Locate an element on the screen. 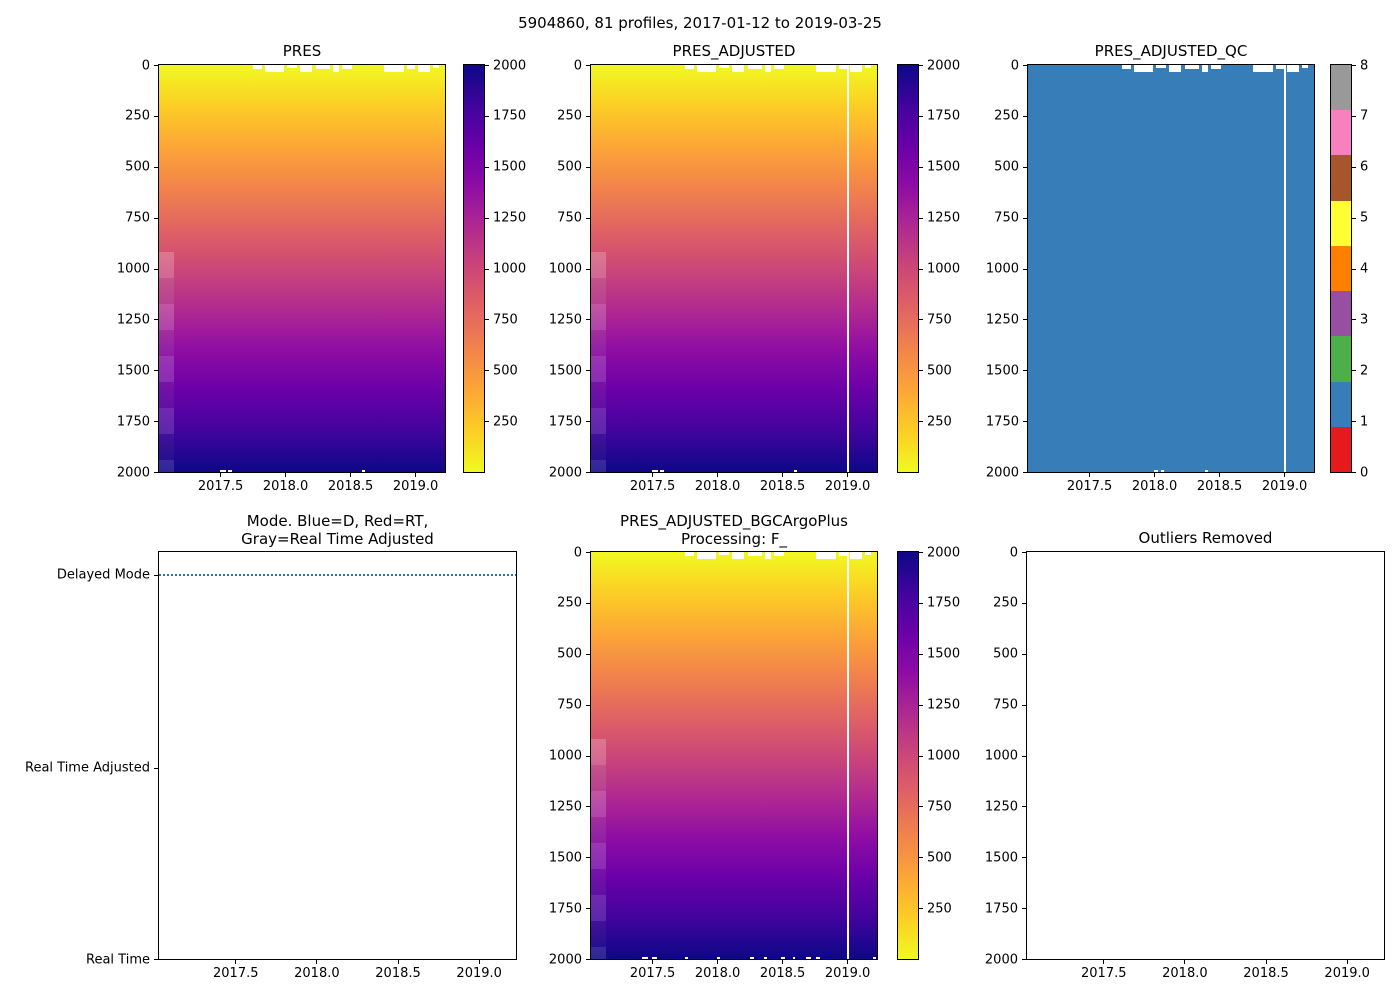  qc-colorbar-tick-label: 3 is located at coordinates (1364, 320).